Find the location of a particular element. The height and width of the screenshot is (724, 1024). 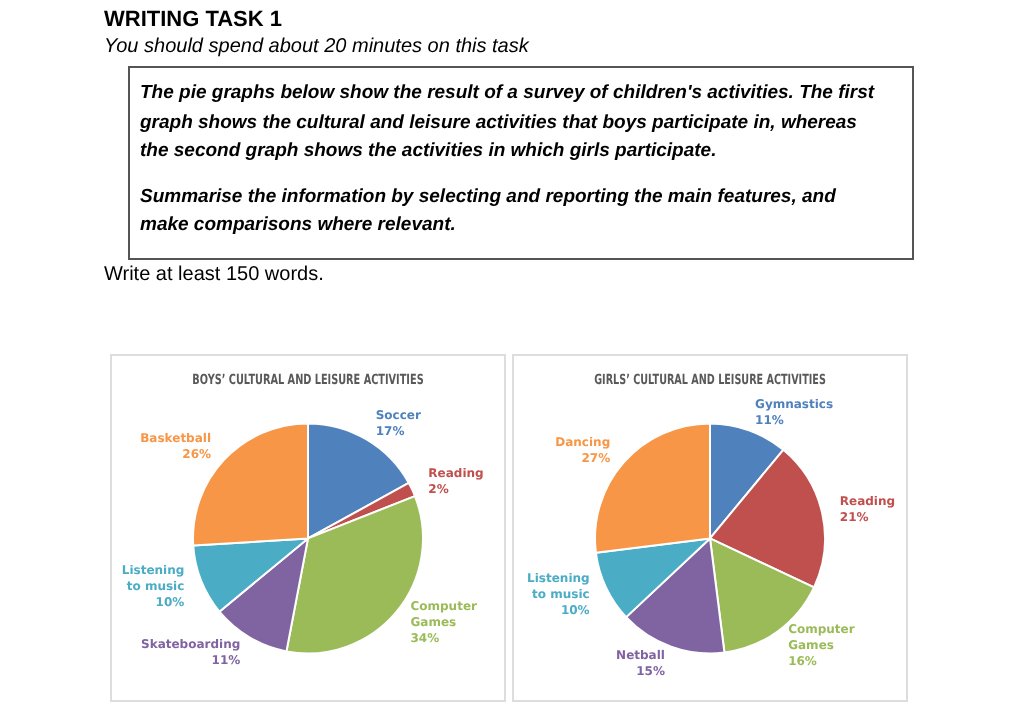

text: Summarise the information by selecting and reporting the main features, and make comparisons where relevant. is located at coordinates (489, 211).